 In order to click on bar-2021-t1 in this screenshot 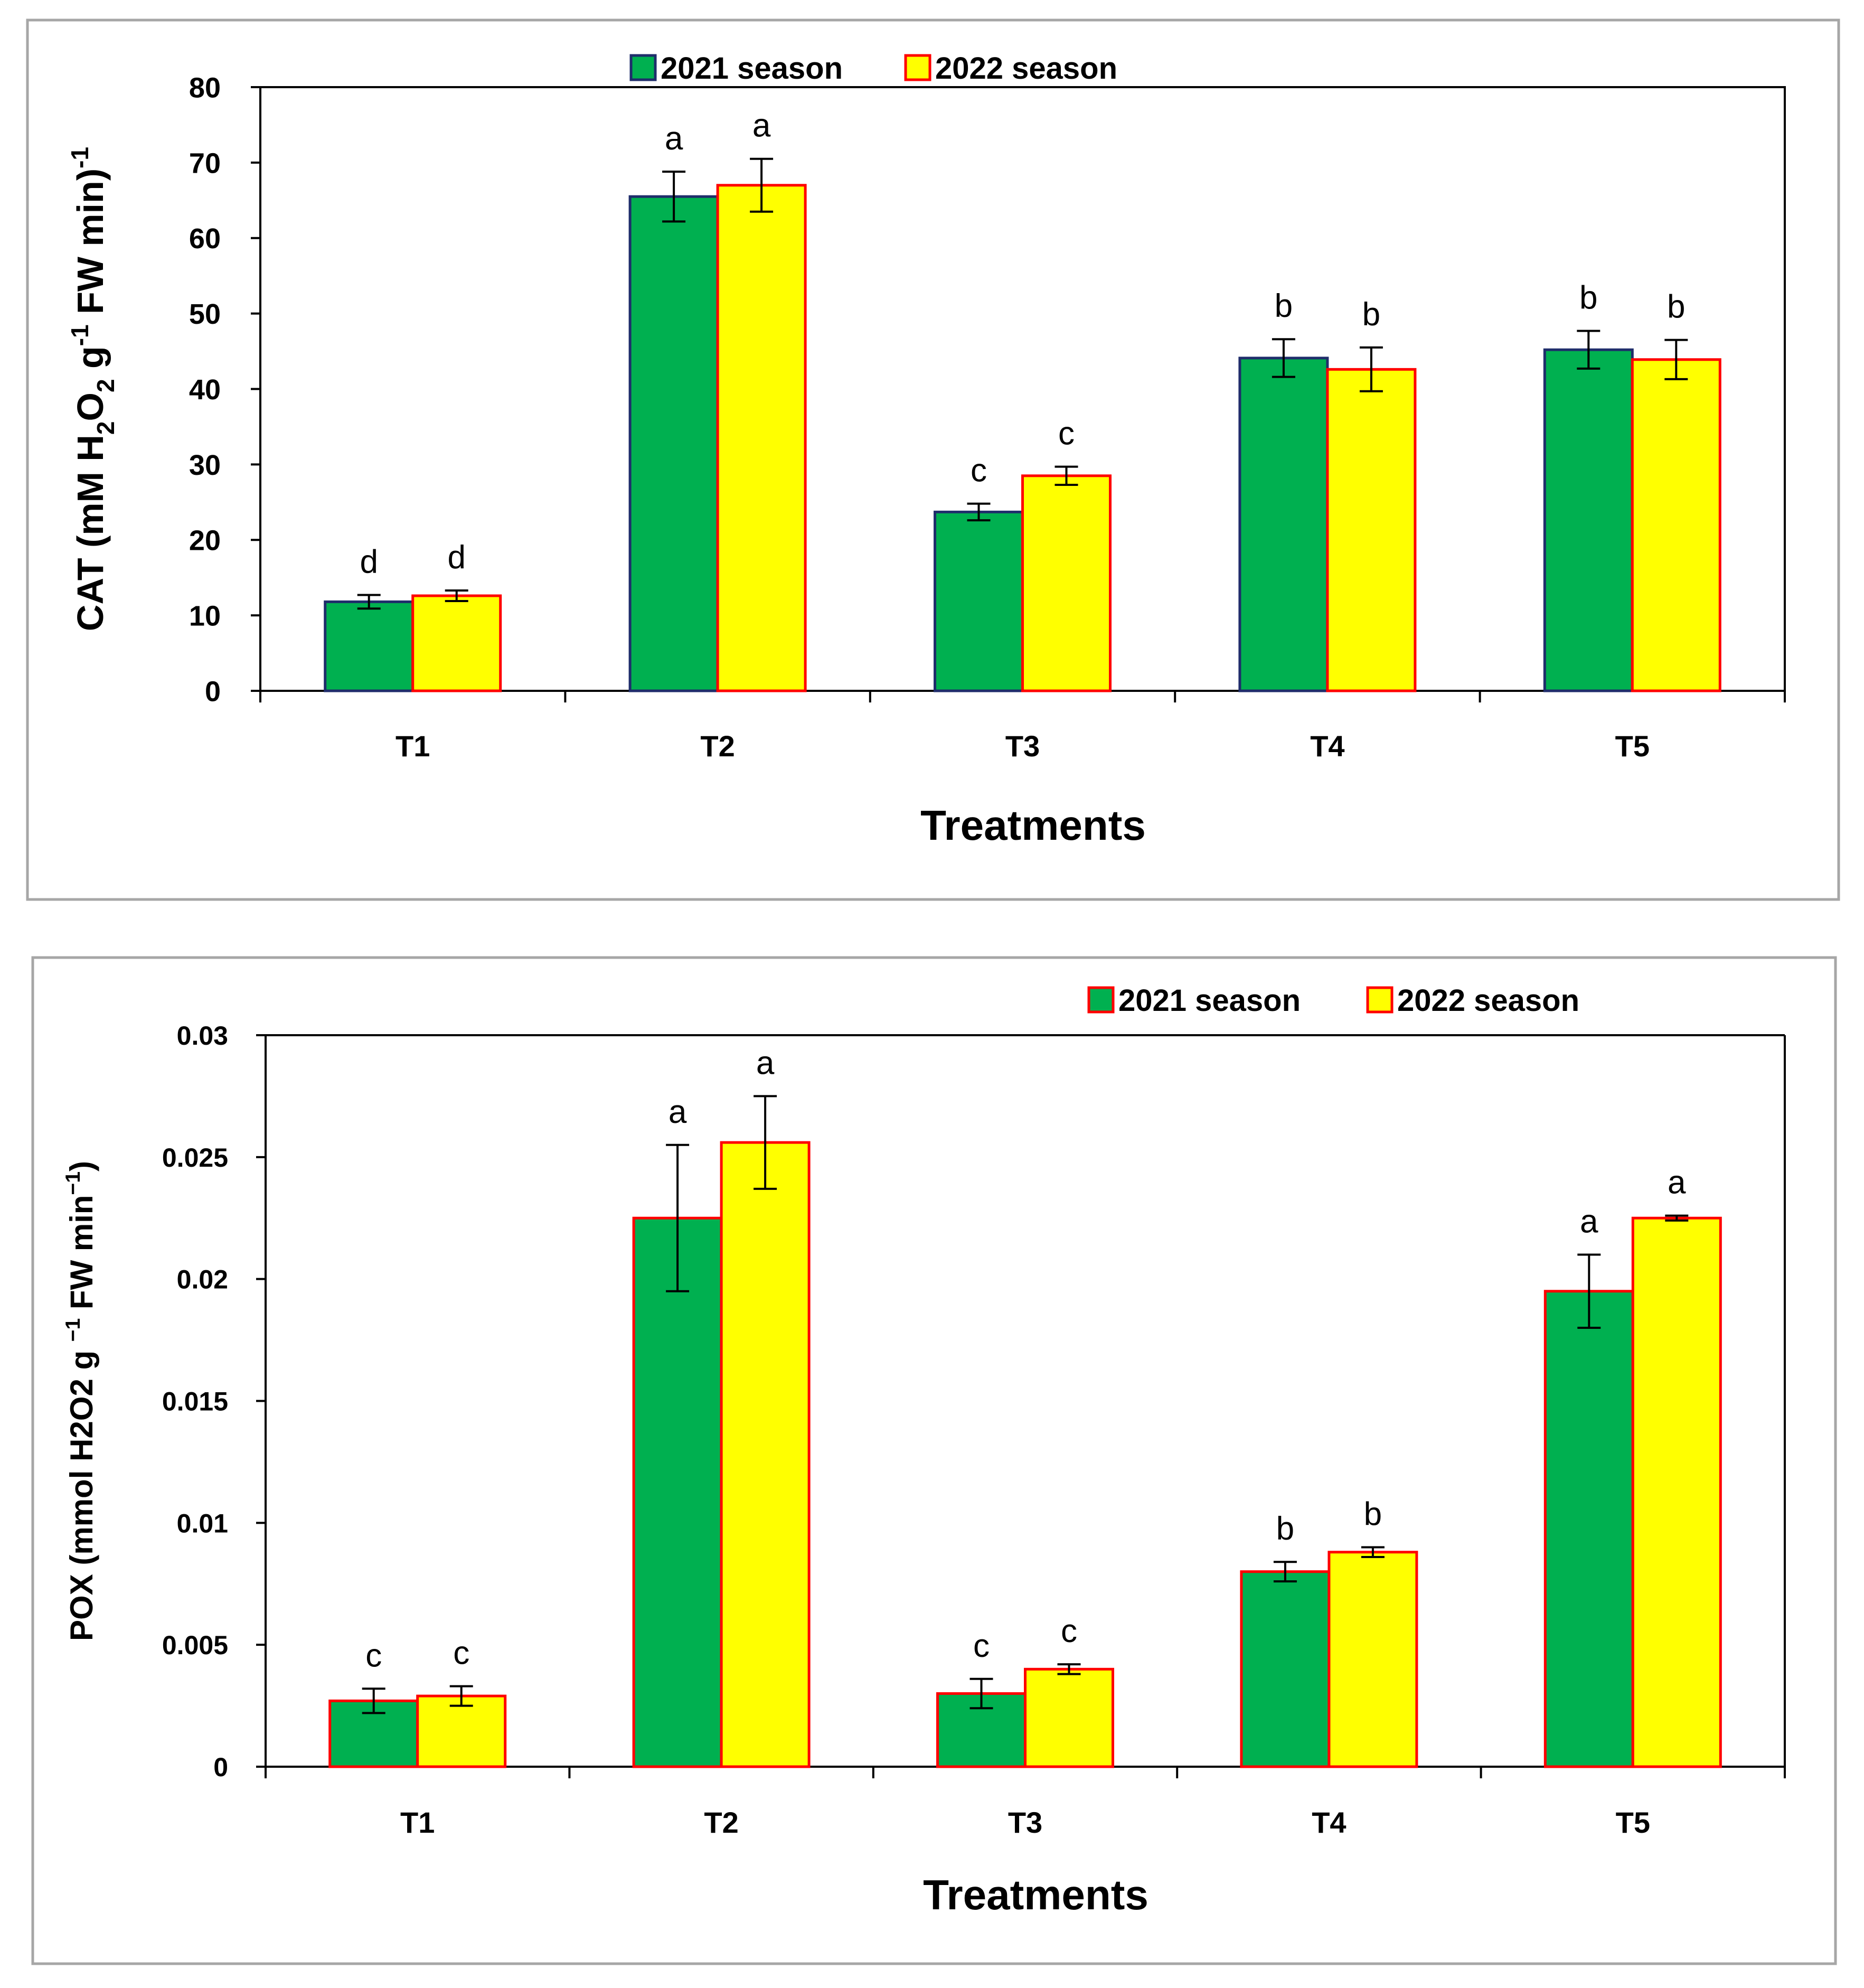, I will do `click(369, 646)`.